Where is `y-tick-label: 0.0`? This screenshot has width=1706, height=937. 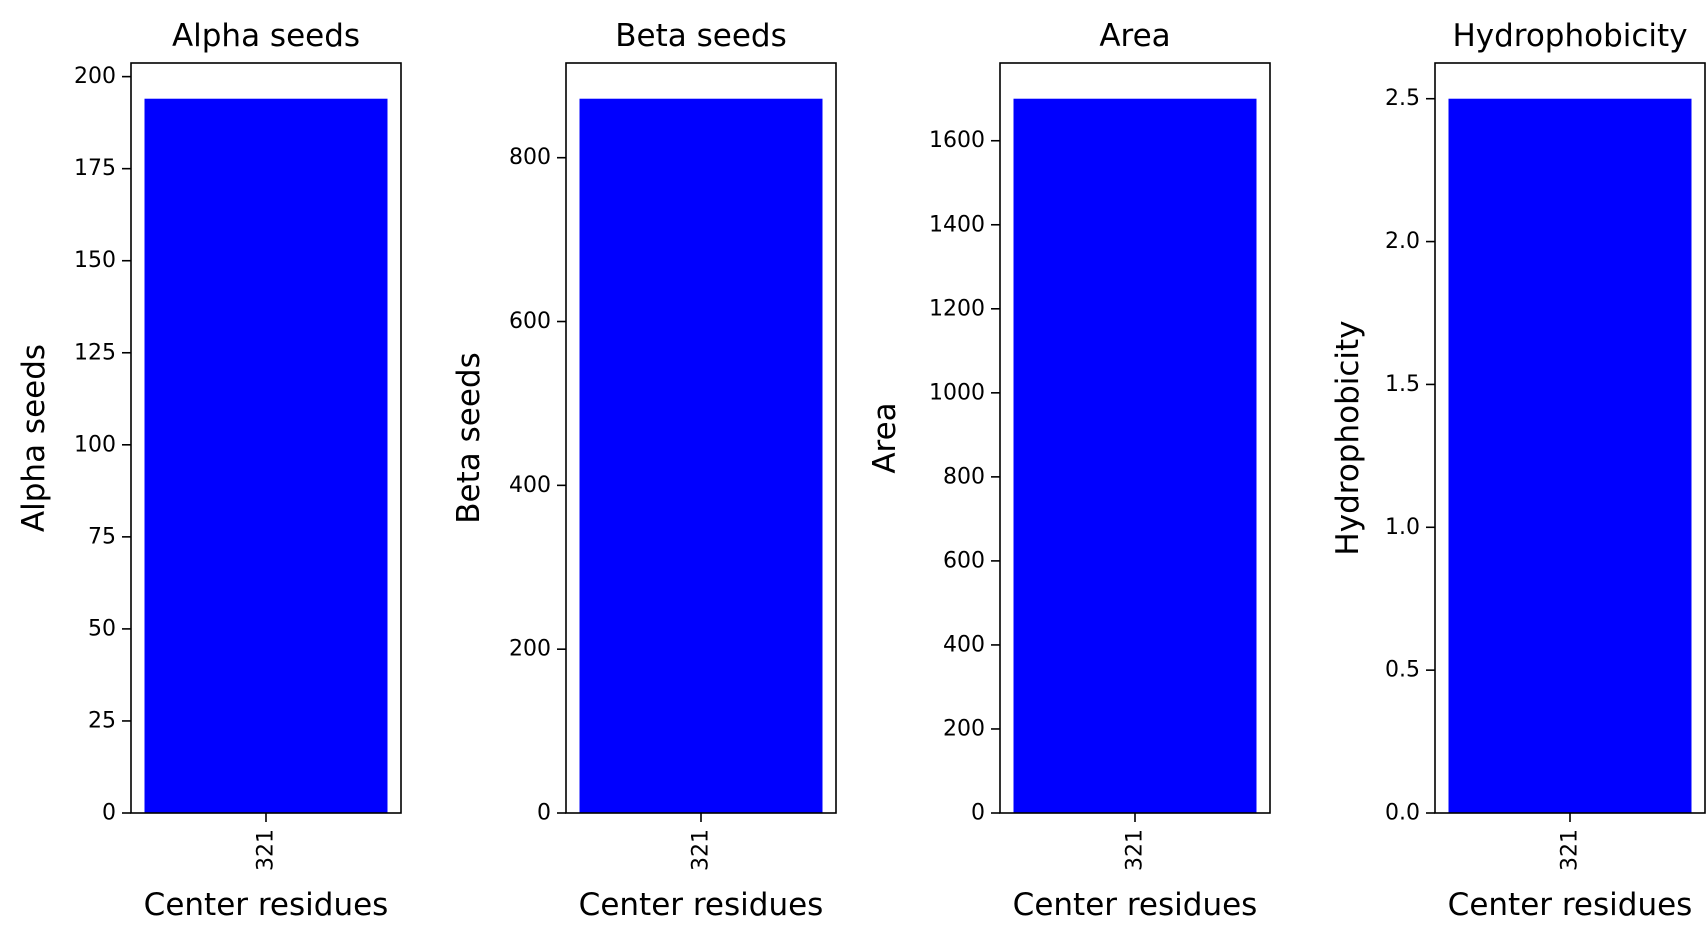
y-tick-label: 0.0 is located at coordinates (1402, 813).